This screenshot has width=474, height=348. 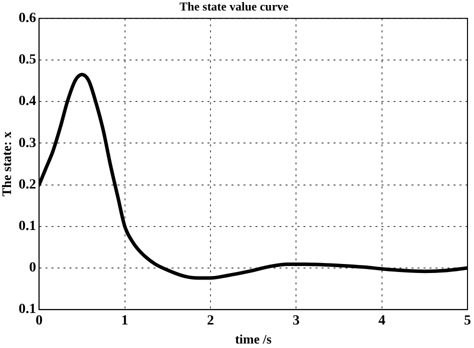 I want to click on y-tick-label: 0, so click(x=32, y=268).